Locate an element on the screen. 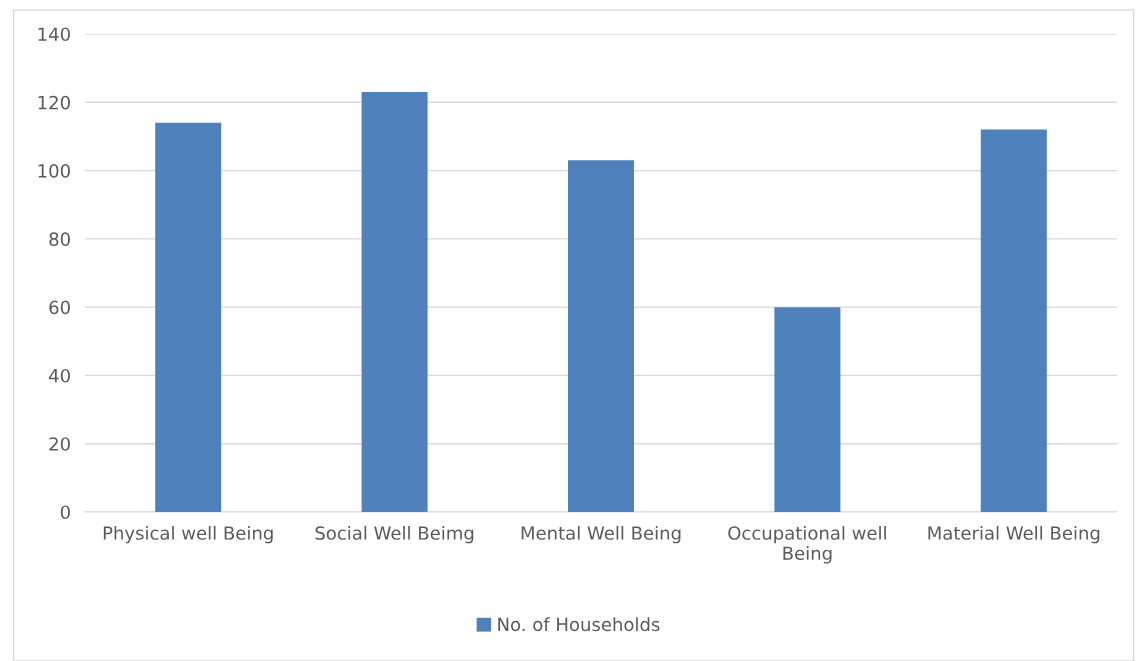 The height and width of the screenshot is (661, 1137). y-tick-label: 60 is located at coordinates (59, 307).